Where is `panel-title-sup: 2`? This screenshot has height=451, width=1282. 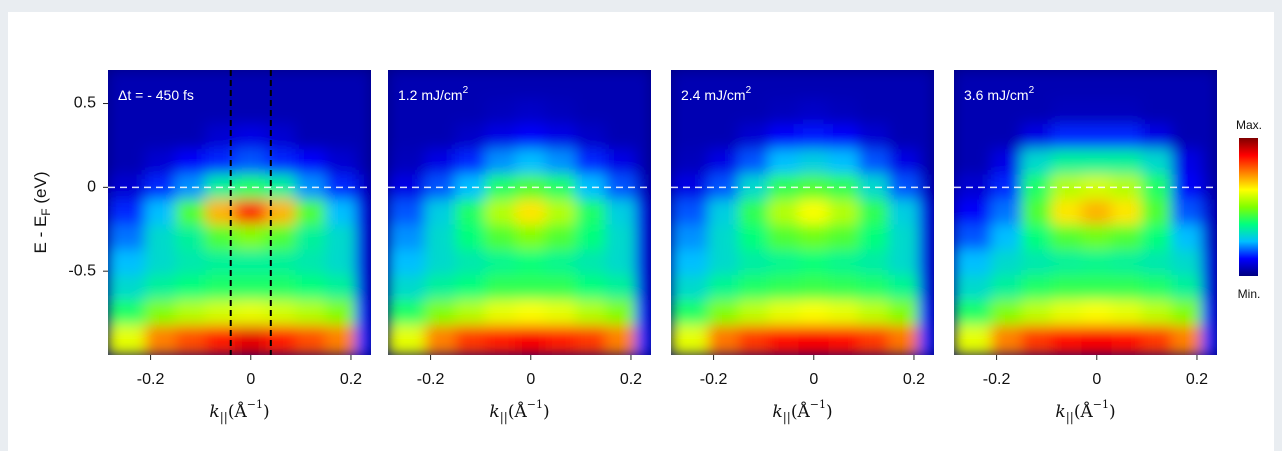
panel-title-sup: 2 is located at coordinates (749, 90).